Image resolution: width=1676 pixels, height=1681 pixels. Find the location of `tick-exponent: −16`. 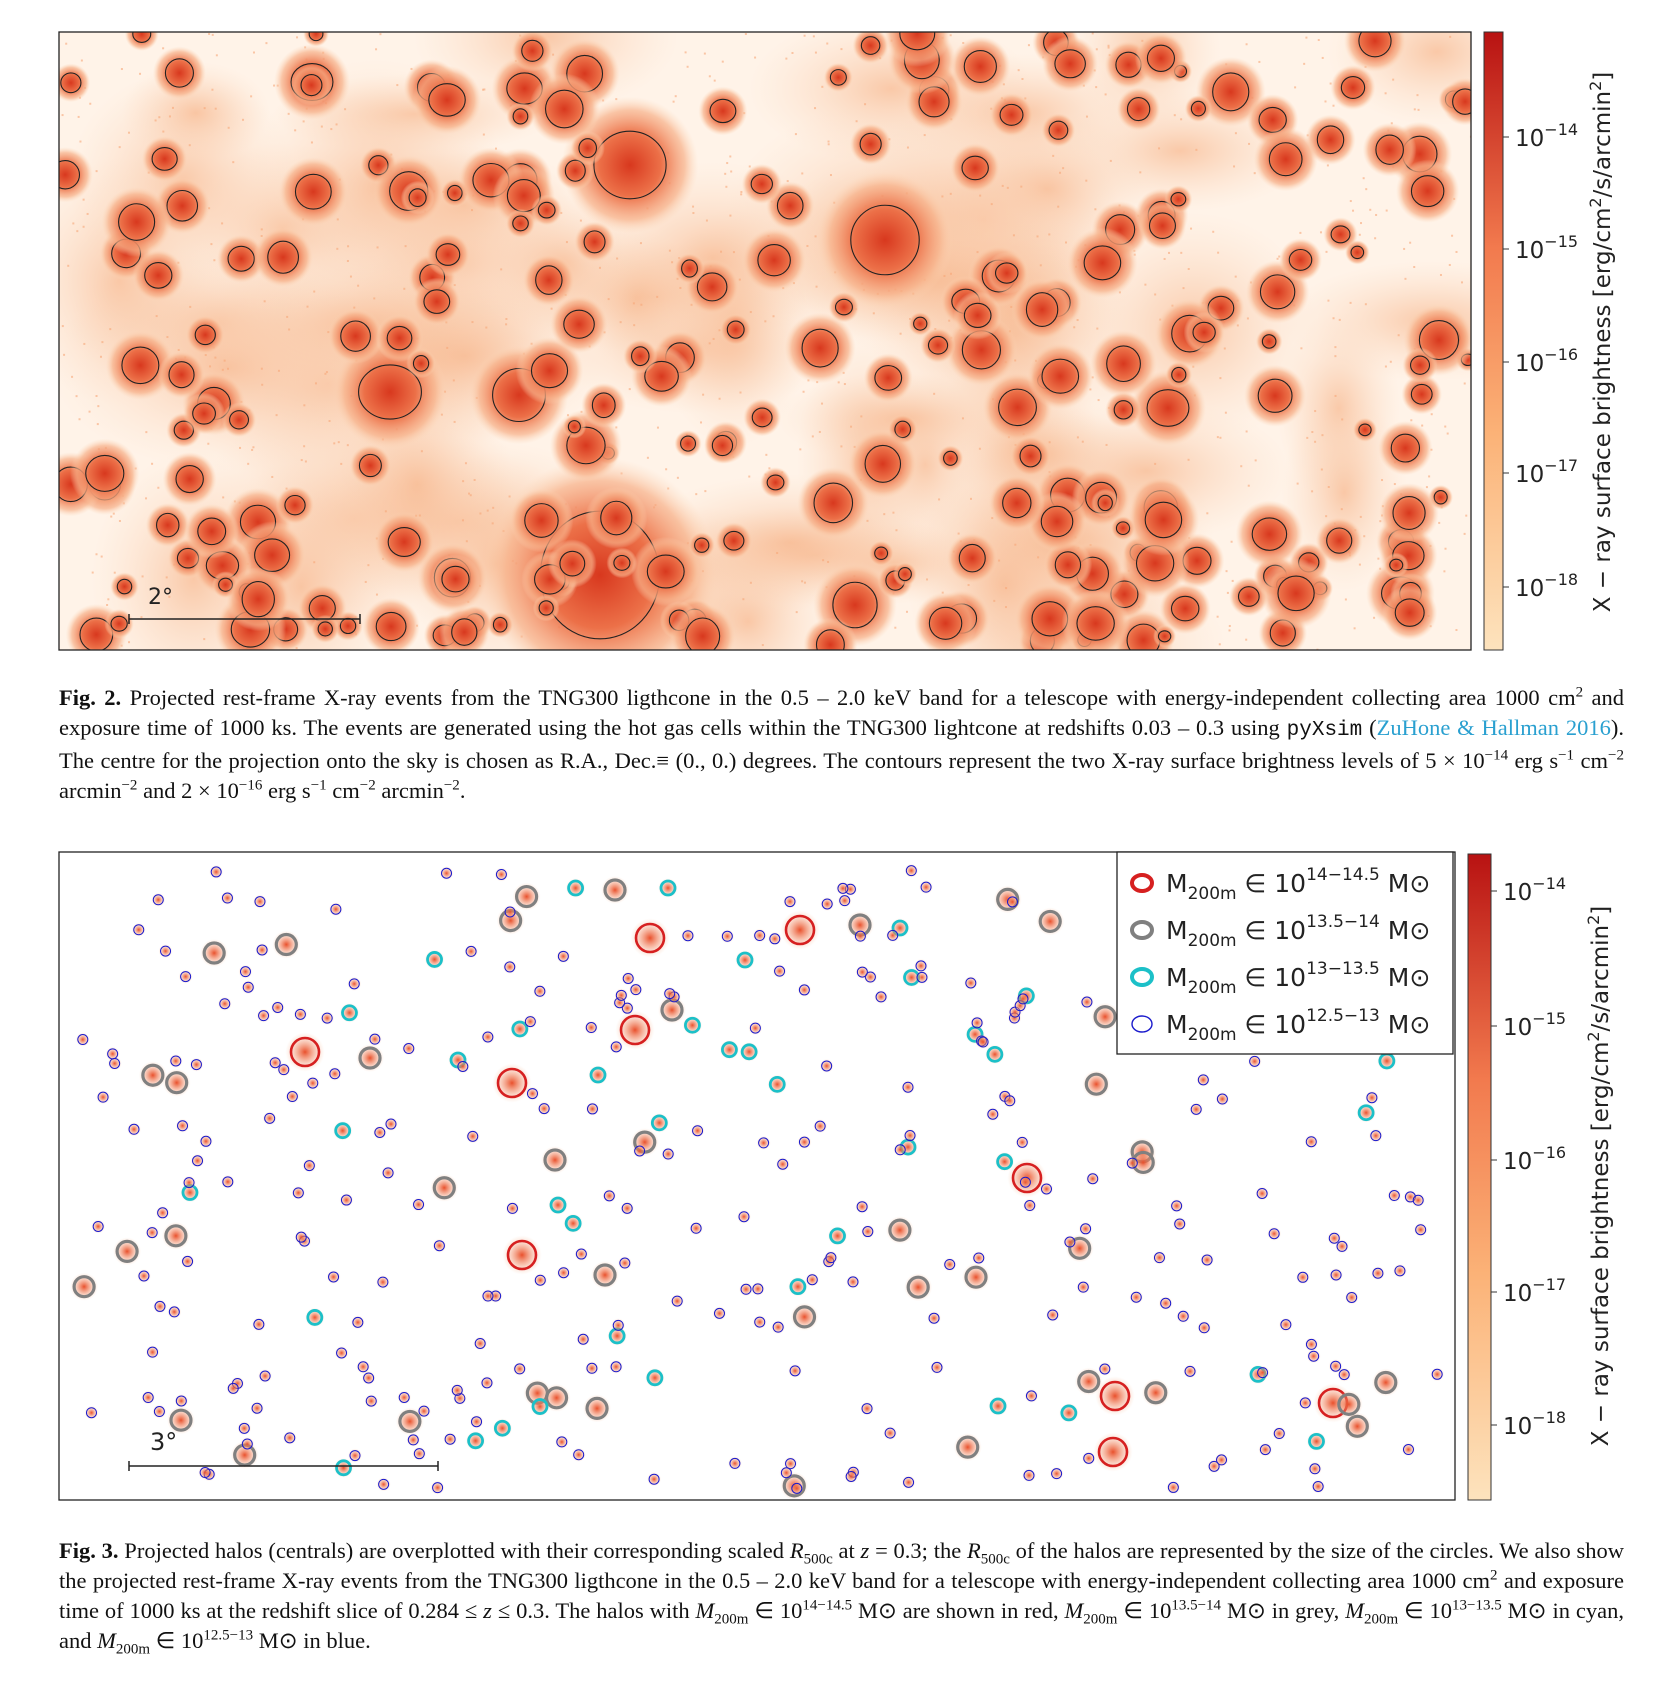

tick-exponent: −16 is located at coordinates (1561, 354).